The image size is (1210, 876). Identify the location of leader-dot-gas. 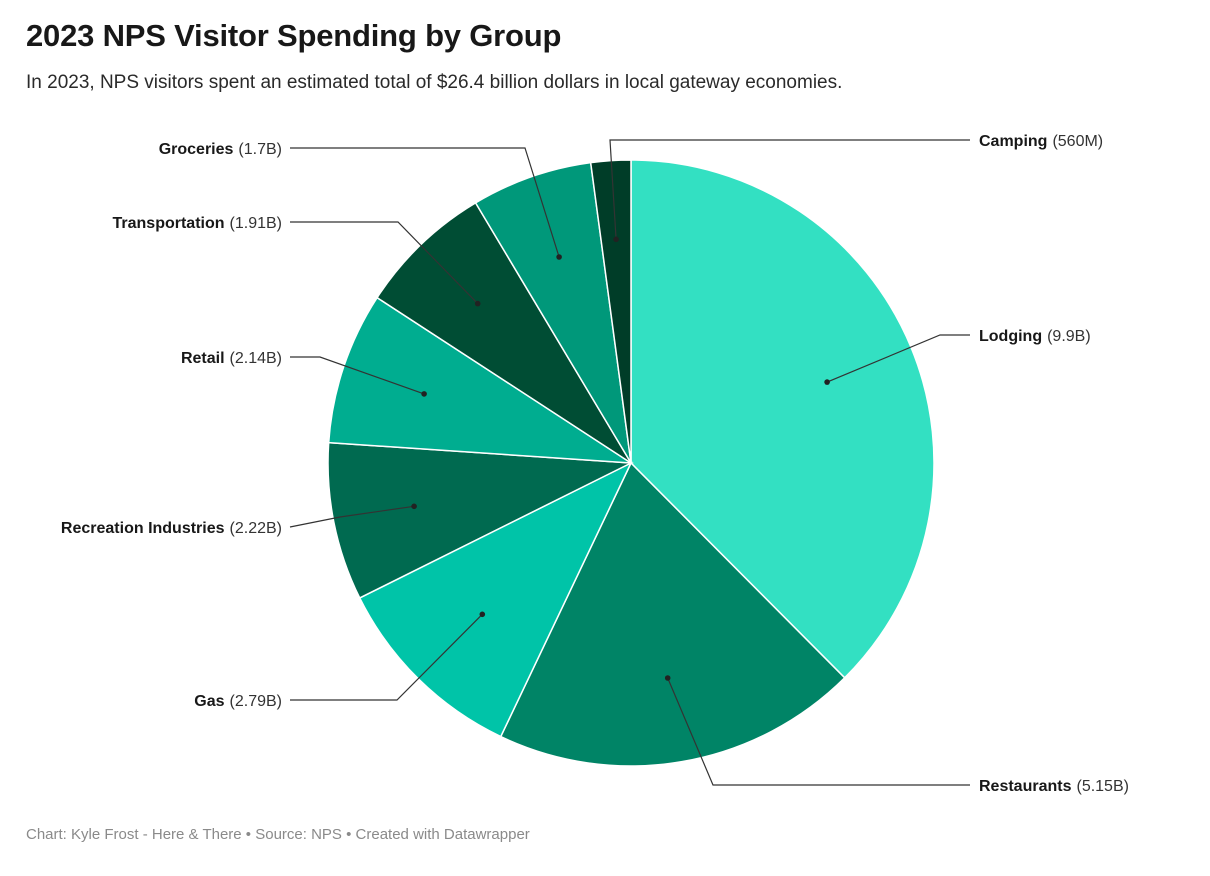
(482, 614).